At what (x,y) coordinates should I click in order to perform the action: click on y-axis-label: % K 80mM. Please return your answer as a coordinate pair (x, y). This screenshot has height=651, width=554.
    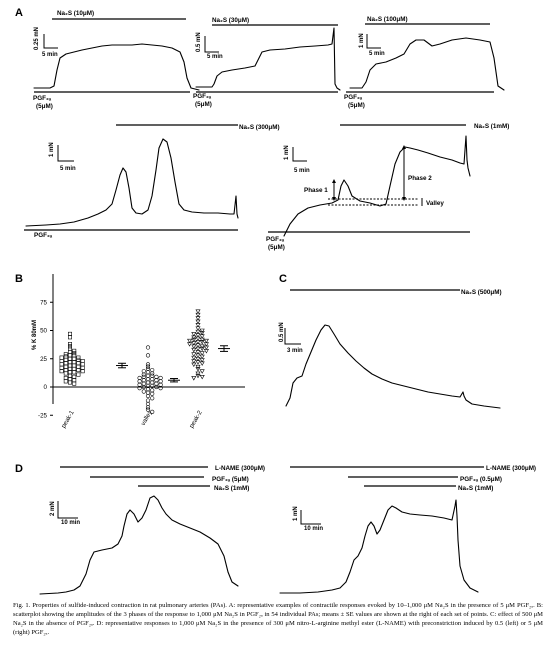
    Looking at the image, I should click on (35, 335).